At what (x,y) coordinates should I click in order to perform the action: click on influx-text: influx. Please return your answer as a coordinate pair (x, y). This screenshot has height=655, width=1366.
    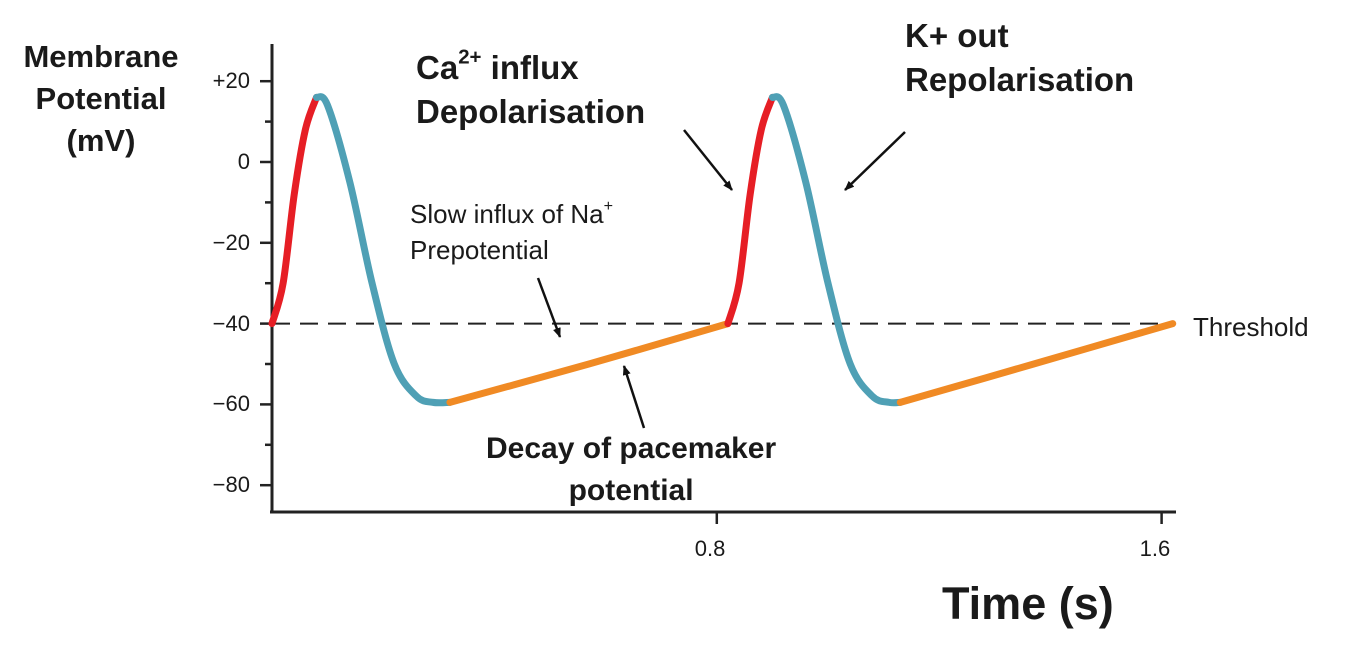
    Looking at the image, I should click on (530, 67).